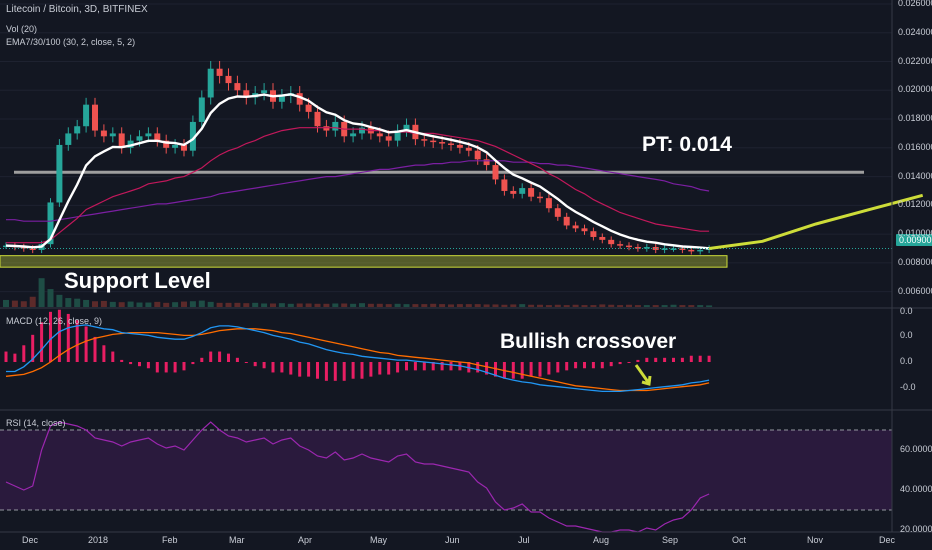 Image resolution: width=932 pixels, height=550 pixels. I want to click on macd-tick-label: -0.0, so click(908, 387).